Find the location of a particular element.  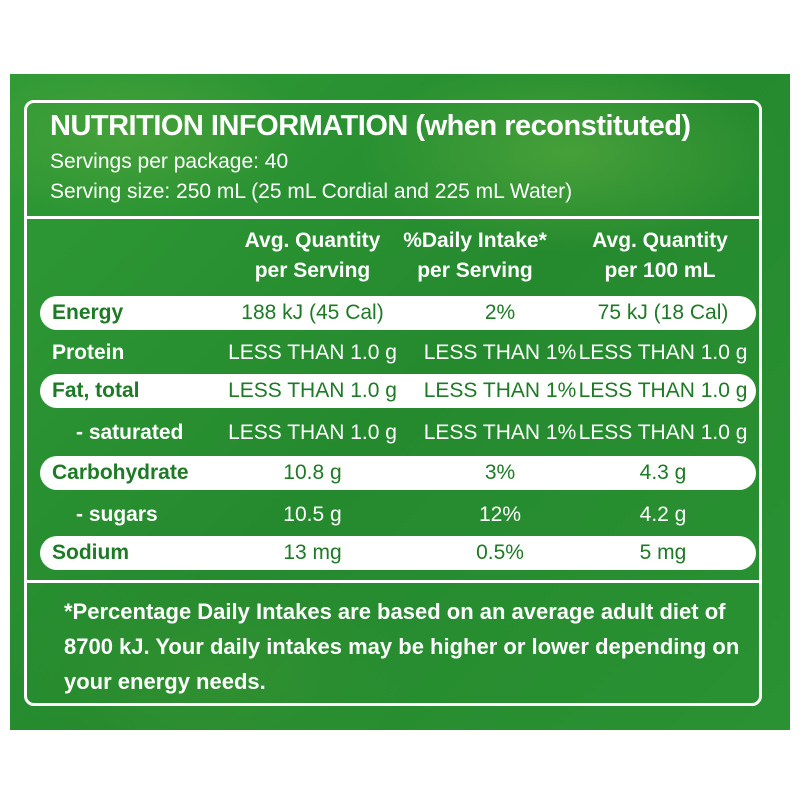

row-name: Carbohydrate is located at coordinates (120, 472).